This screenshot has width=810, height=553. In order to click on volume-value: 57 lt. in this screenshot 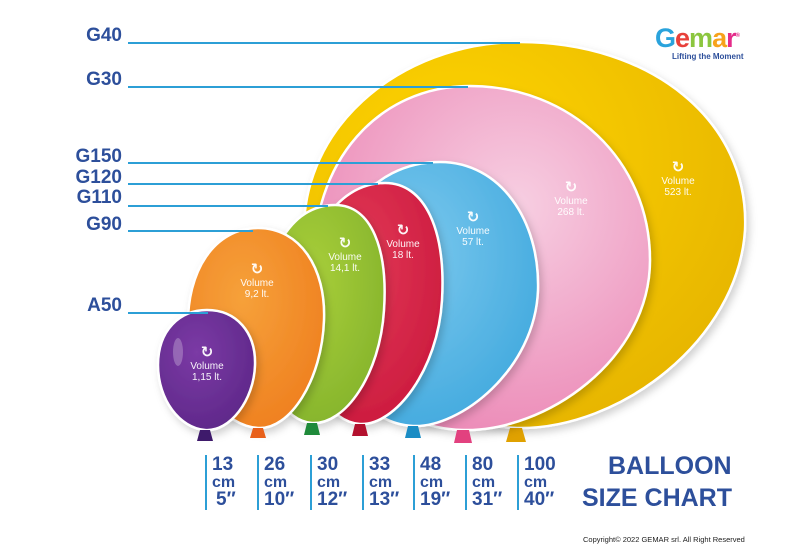, I will do `click(473, 242)`.